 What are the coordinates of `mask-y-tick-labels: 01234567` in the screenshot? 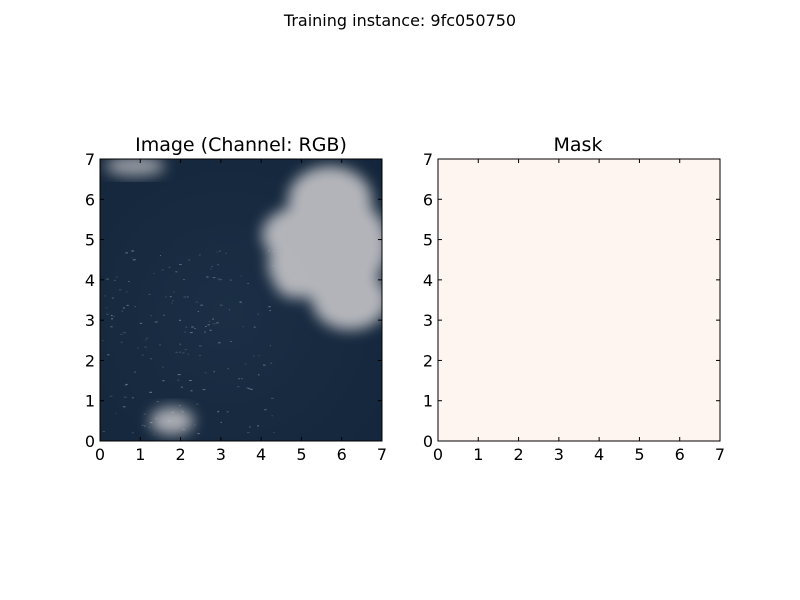 It's located at (428, 300).